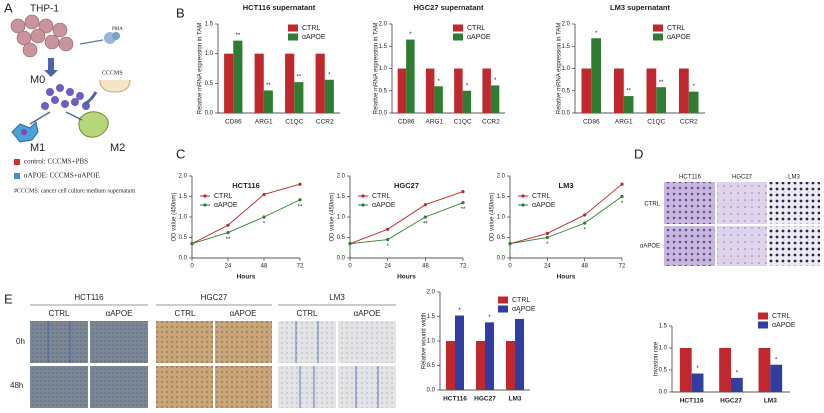 The height and width of the screenshot is (413, 824). Describe the element at coordinates (180, 12) in the screenshot. I see `panel-letter: B` at that location.